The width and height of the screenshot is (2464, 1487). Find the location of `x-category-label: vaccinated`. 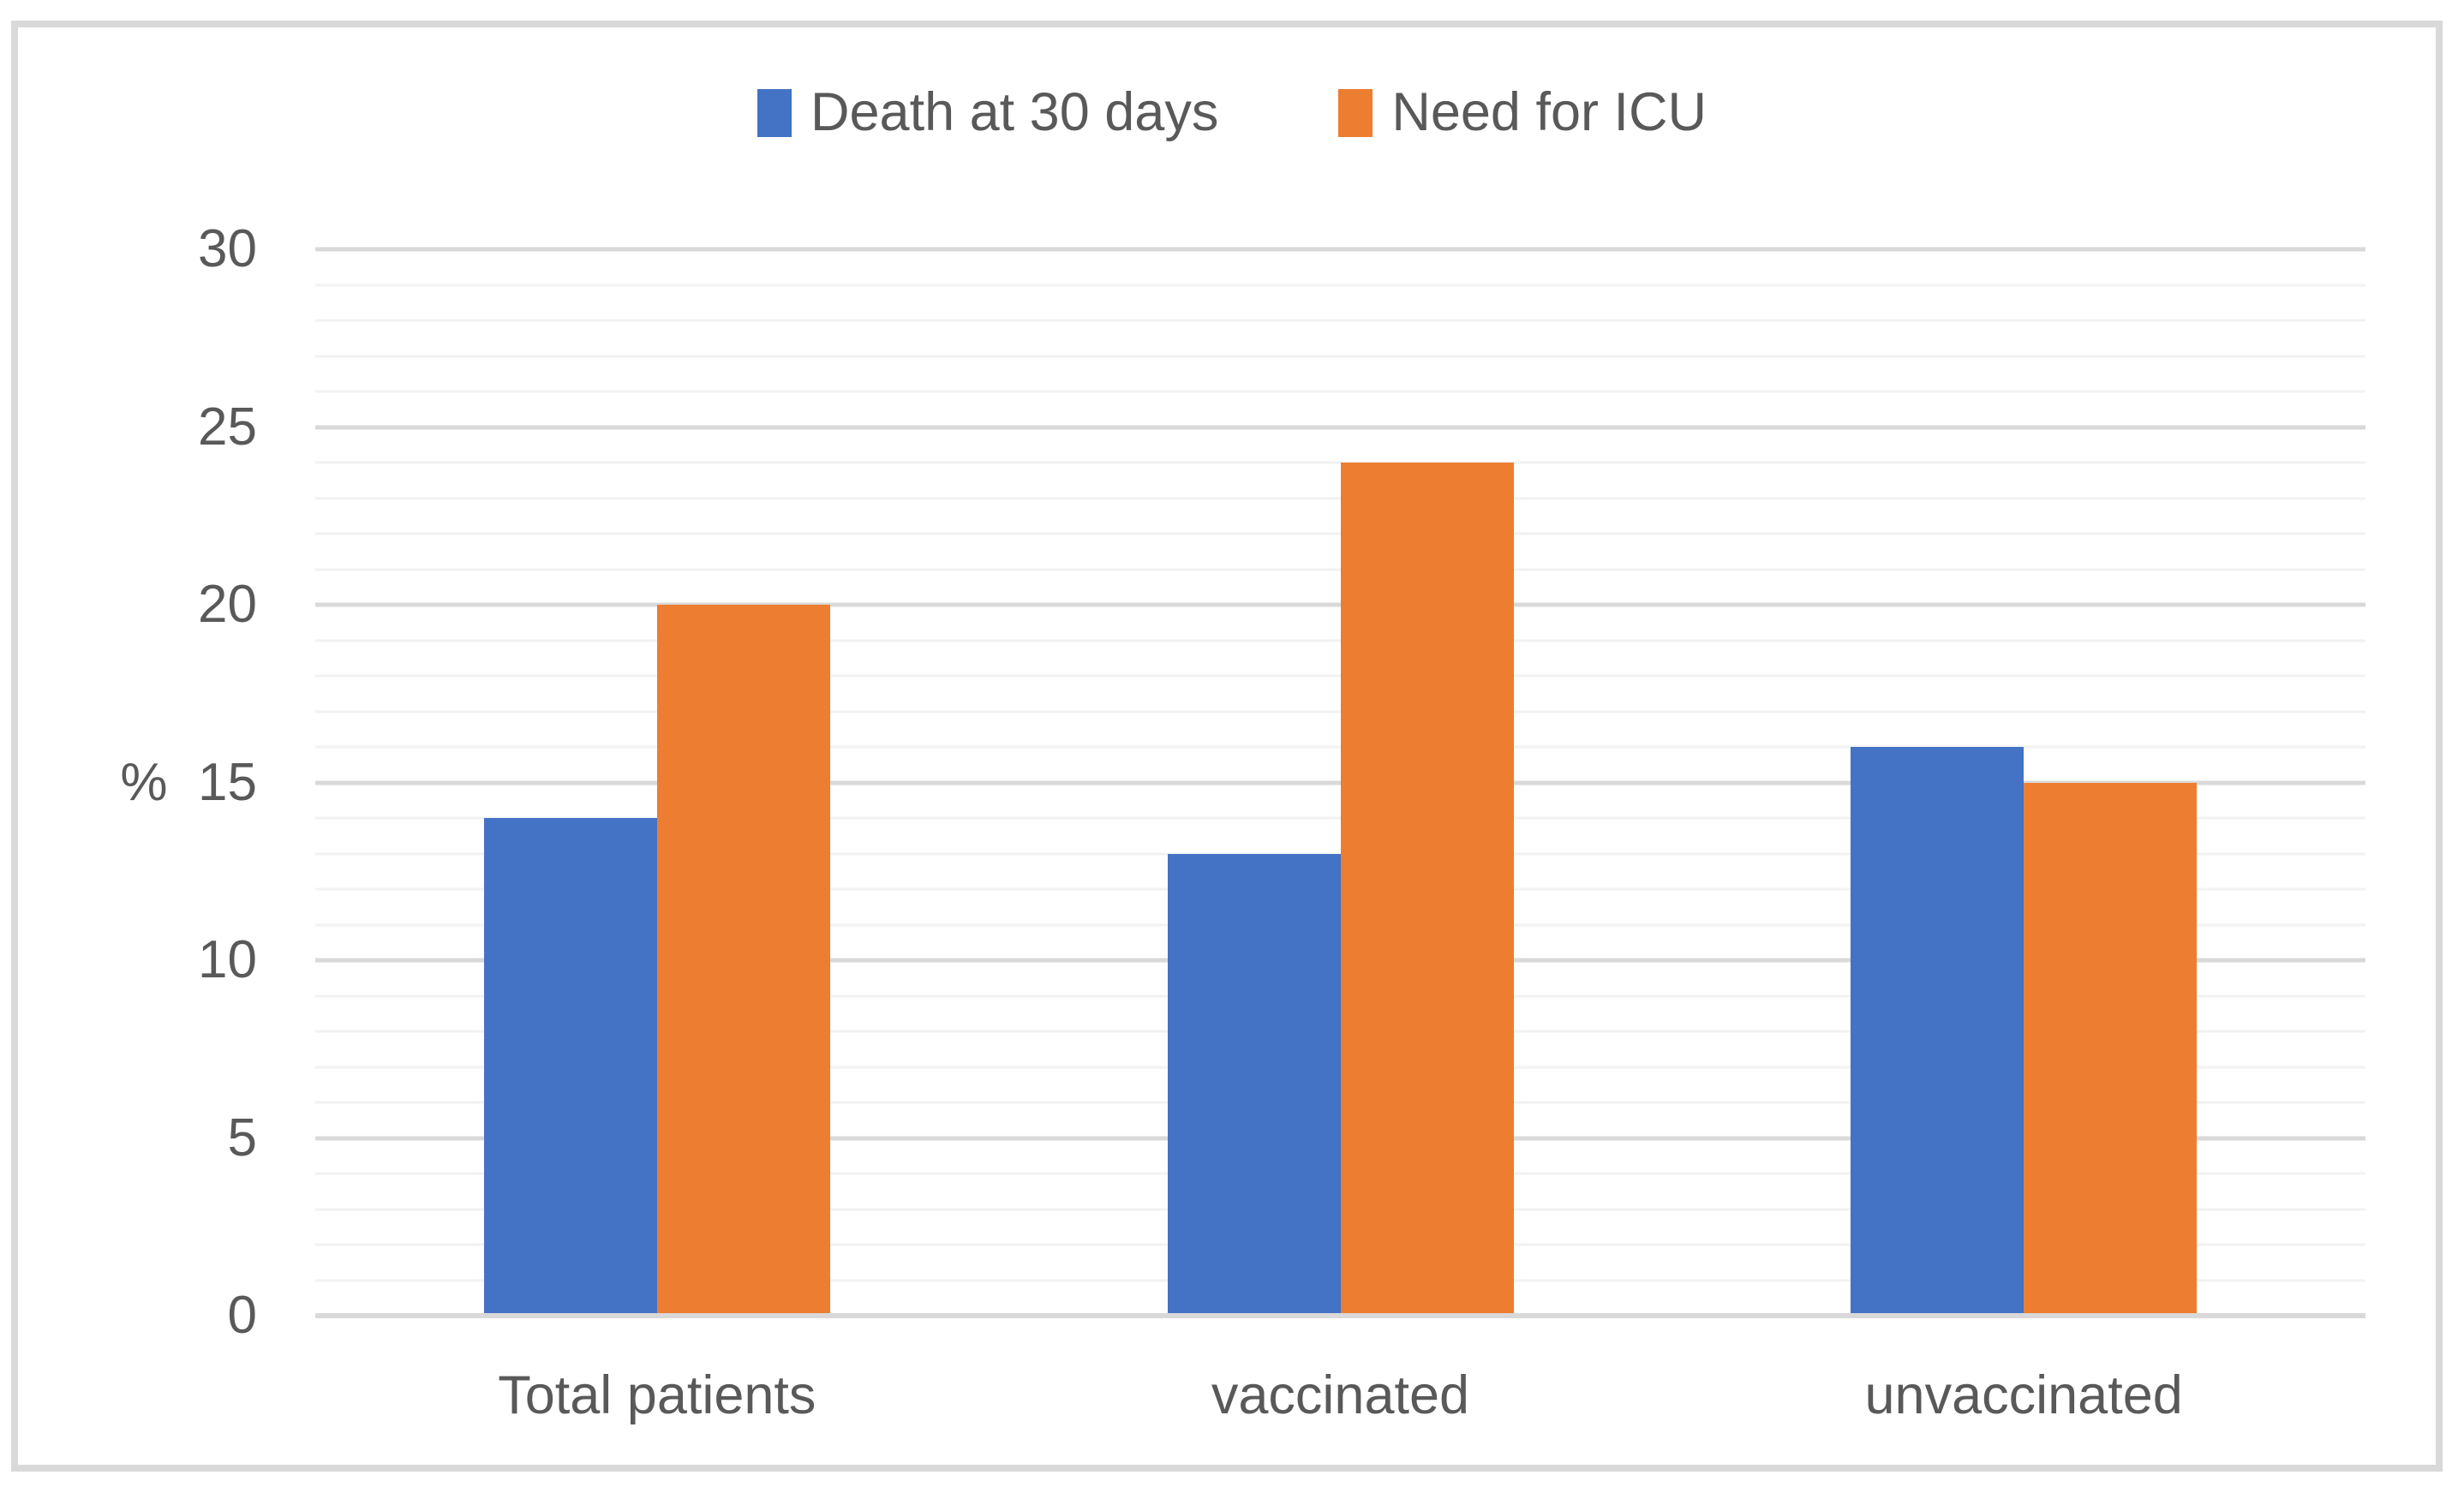

x-category-label: vaccinated is located at coordinates (1340, 1395).